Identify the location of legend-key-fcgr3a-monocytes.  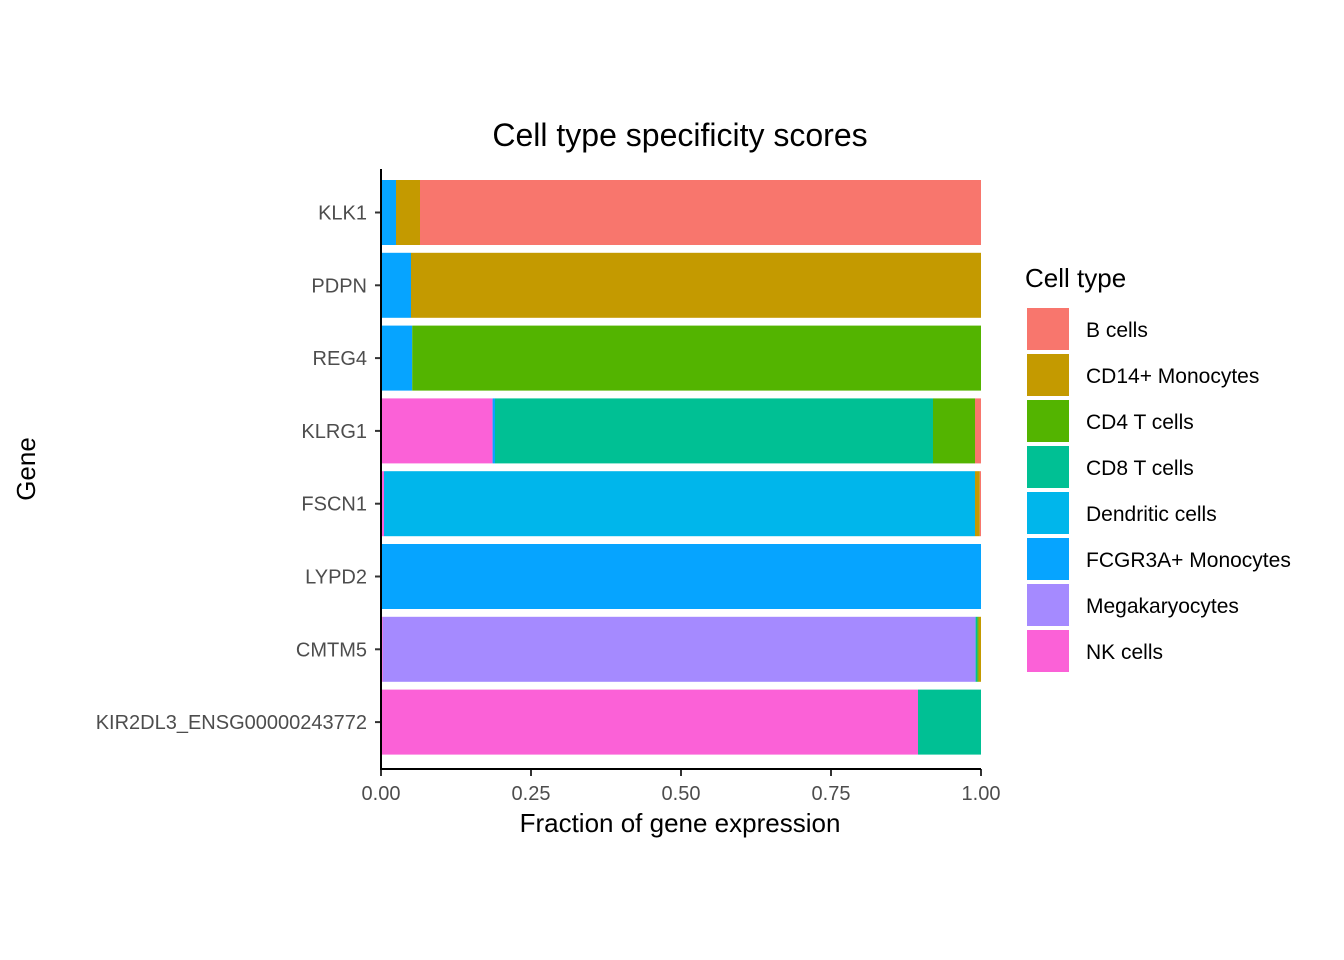
(1048, 559).